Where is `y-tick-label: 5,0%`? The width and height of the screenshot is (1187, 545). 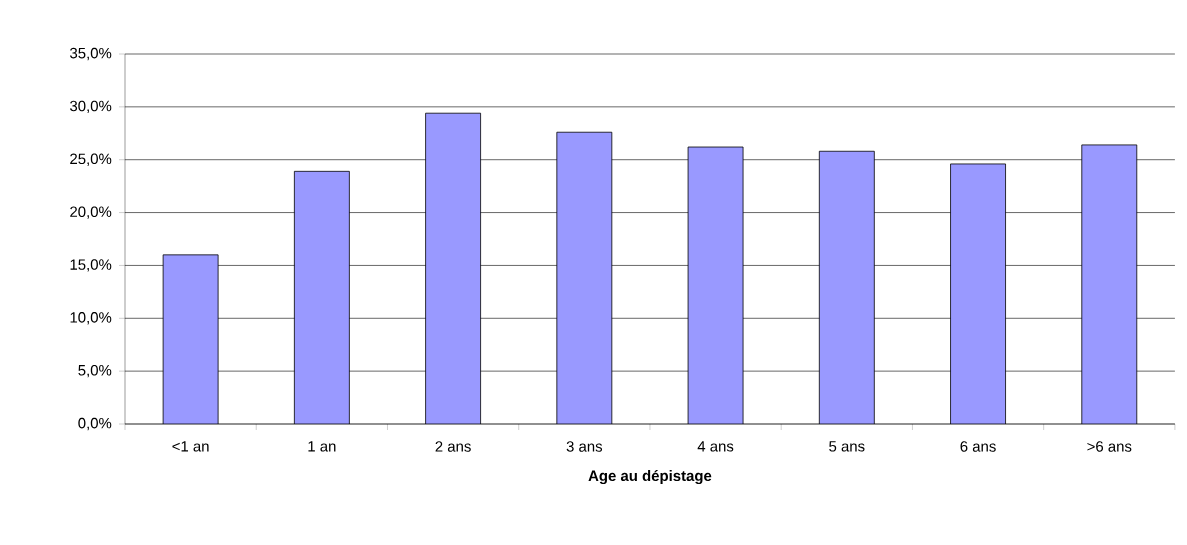
y-tick-label: 5,0% is located at coordinates (95, 371).